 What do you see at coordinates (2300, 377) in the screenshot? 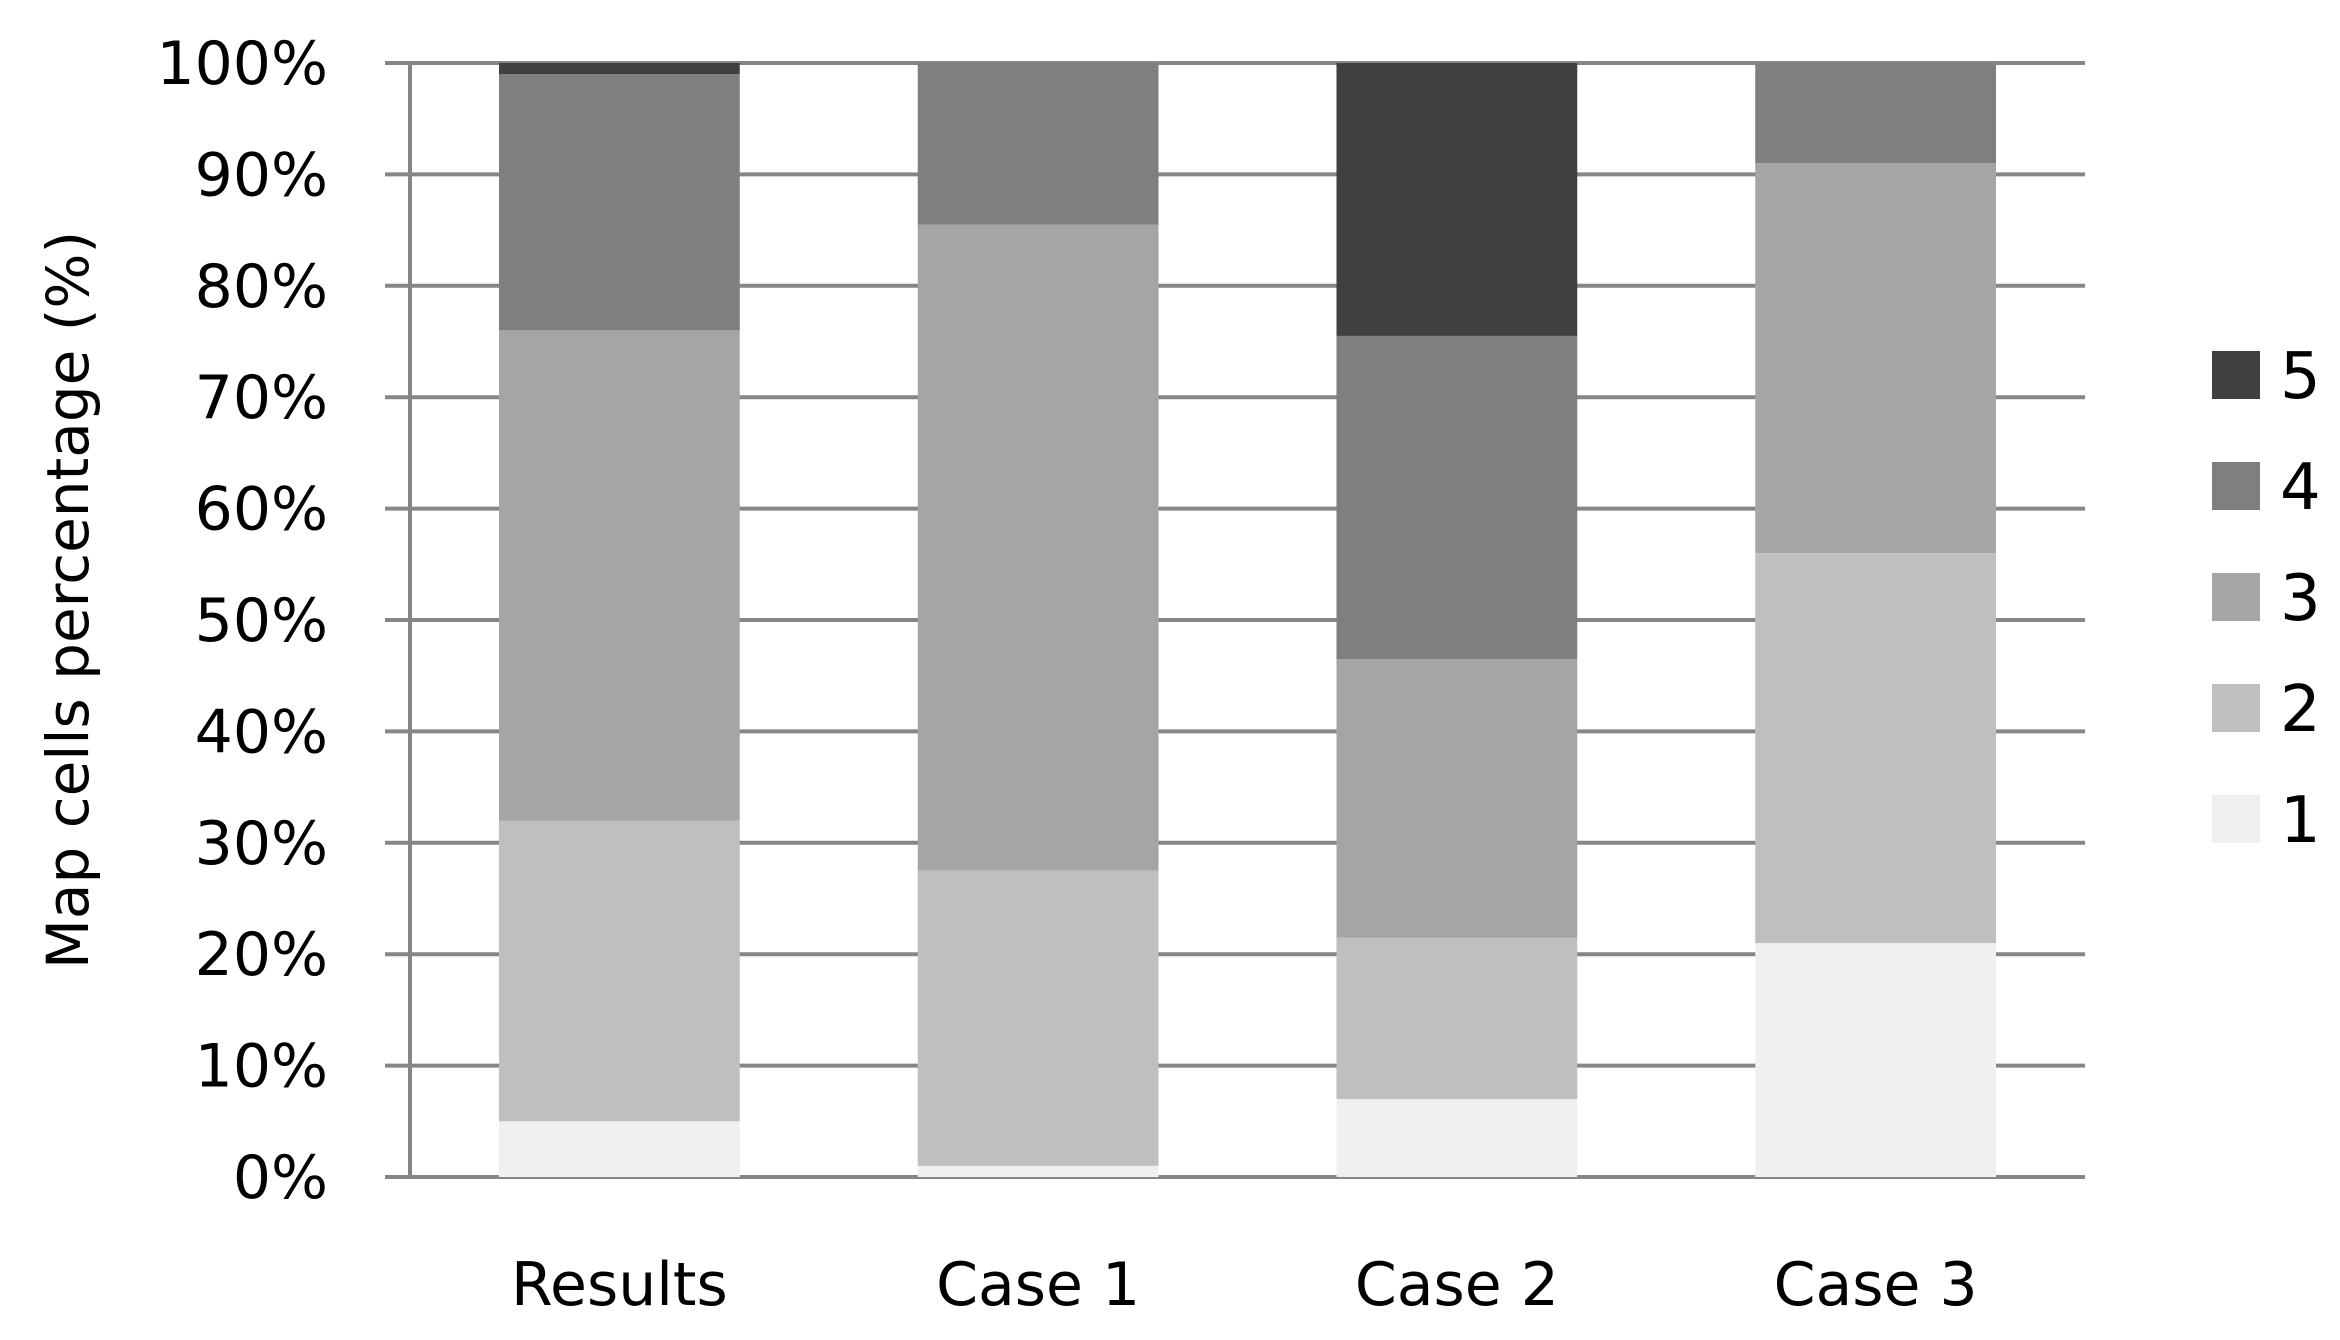
I see `legend-label: 5` at bounding box center [2300, 377].